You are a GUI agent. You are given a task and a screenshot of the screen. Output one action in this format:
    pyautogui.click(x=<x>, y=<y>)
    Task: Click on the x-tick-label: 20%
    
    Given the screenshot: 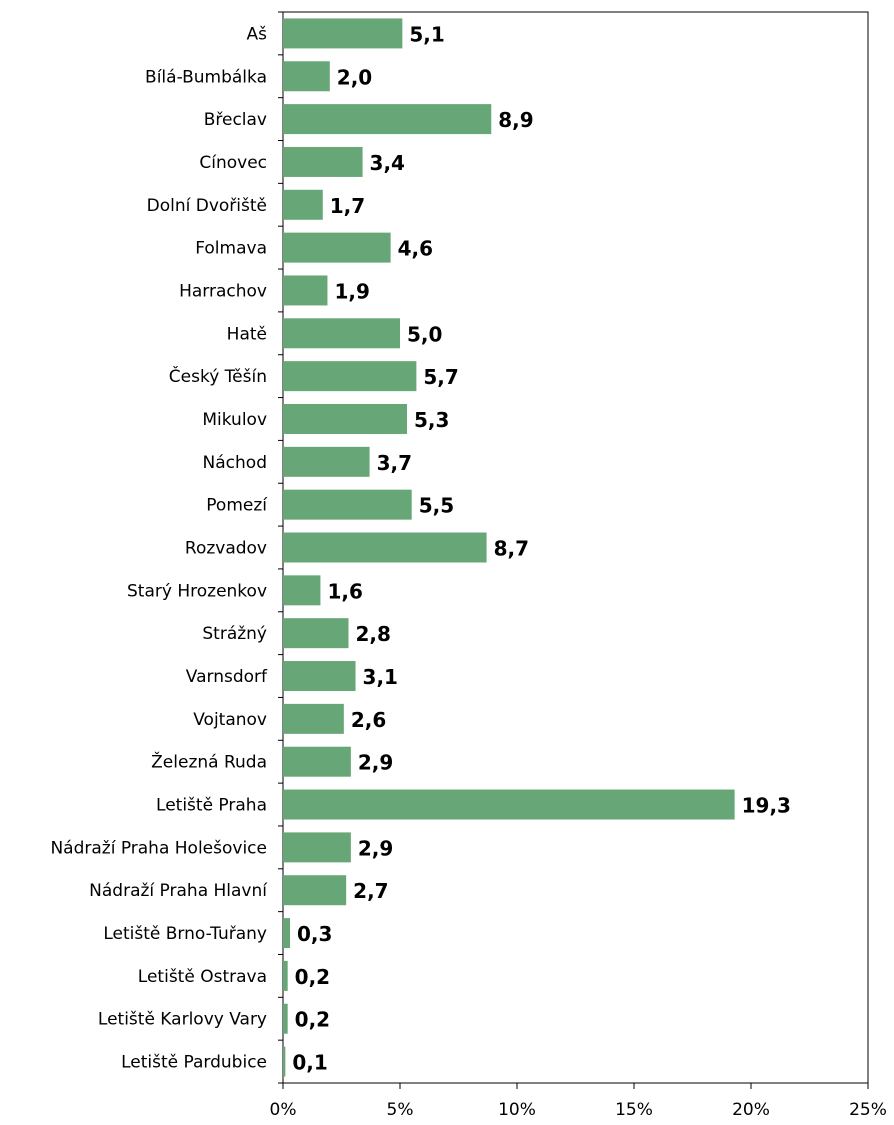 What is the action you would take?
    pyautogui.click(x=751, y=1110)
    